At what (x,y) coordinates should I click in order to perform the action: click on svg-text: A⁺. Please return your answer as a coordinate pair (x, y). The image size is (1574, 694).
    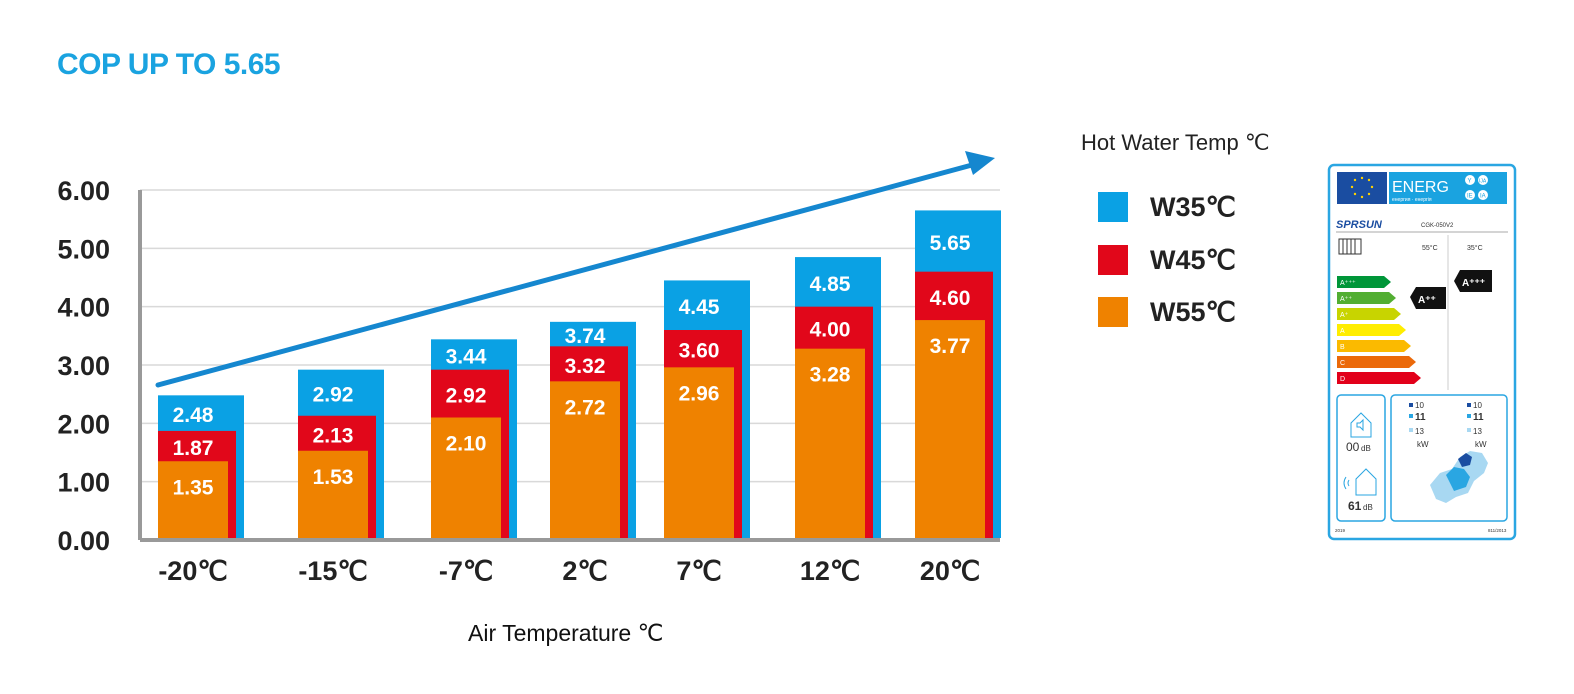
    Looking at the image, I should click on (1344, 315).